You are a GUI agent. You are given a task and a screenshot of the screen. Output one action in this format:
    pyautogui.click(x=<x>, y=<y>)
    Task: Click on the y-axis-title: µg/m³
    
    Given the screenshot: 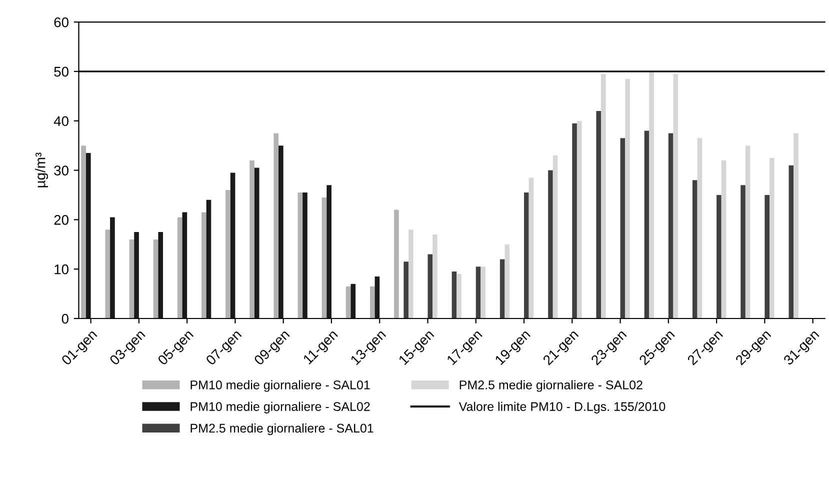 What is the action you would take?
    pyautogui.click(x=41, y=170)
    